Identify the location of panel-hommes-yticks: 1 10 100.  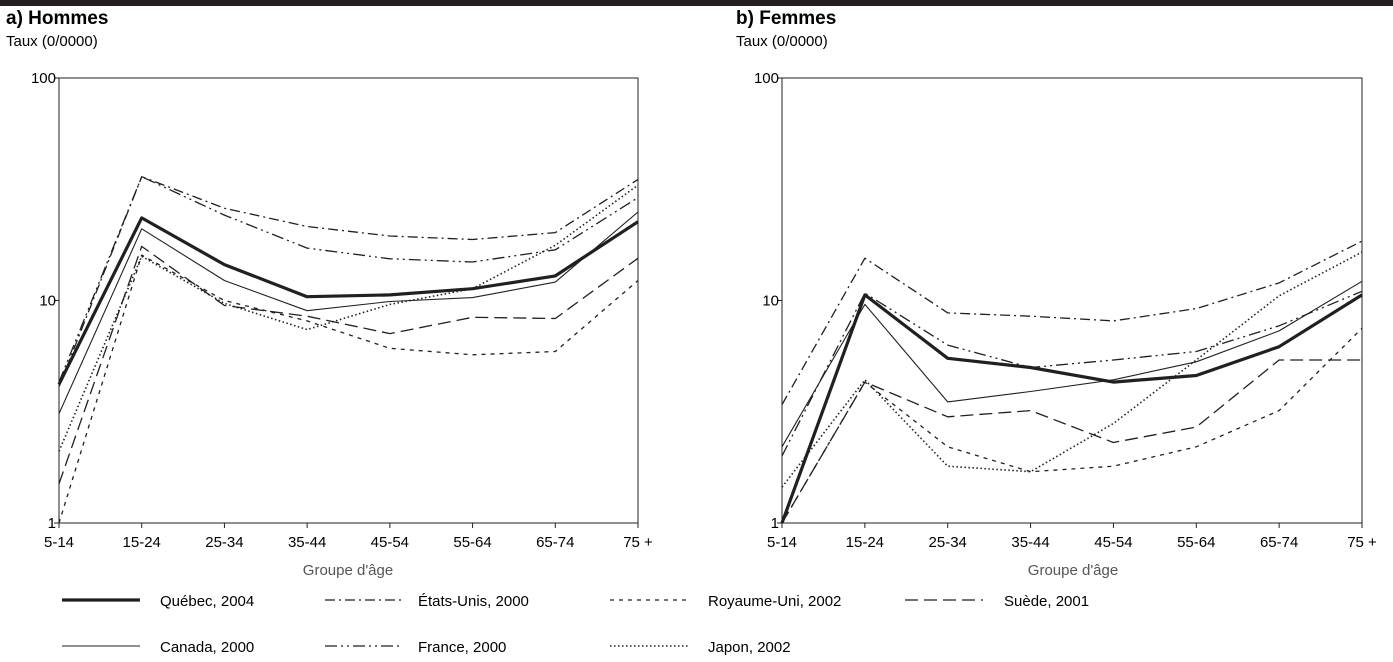
(45, 301).